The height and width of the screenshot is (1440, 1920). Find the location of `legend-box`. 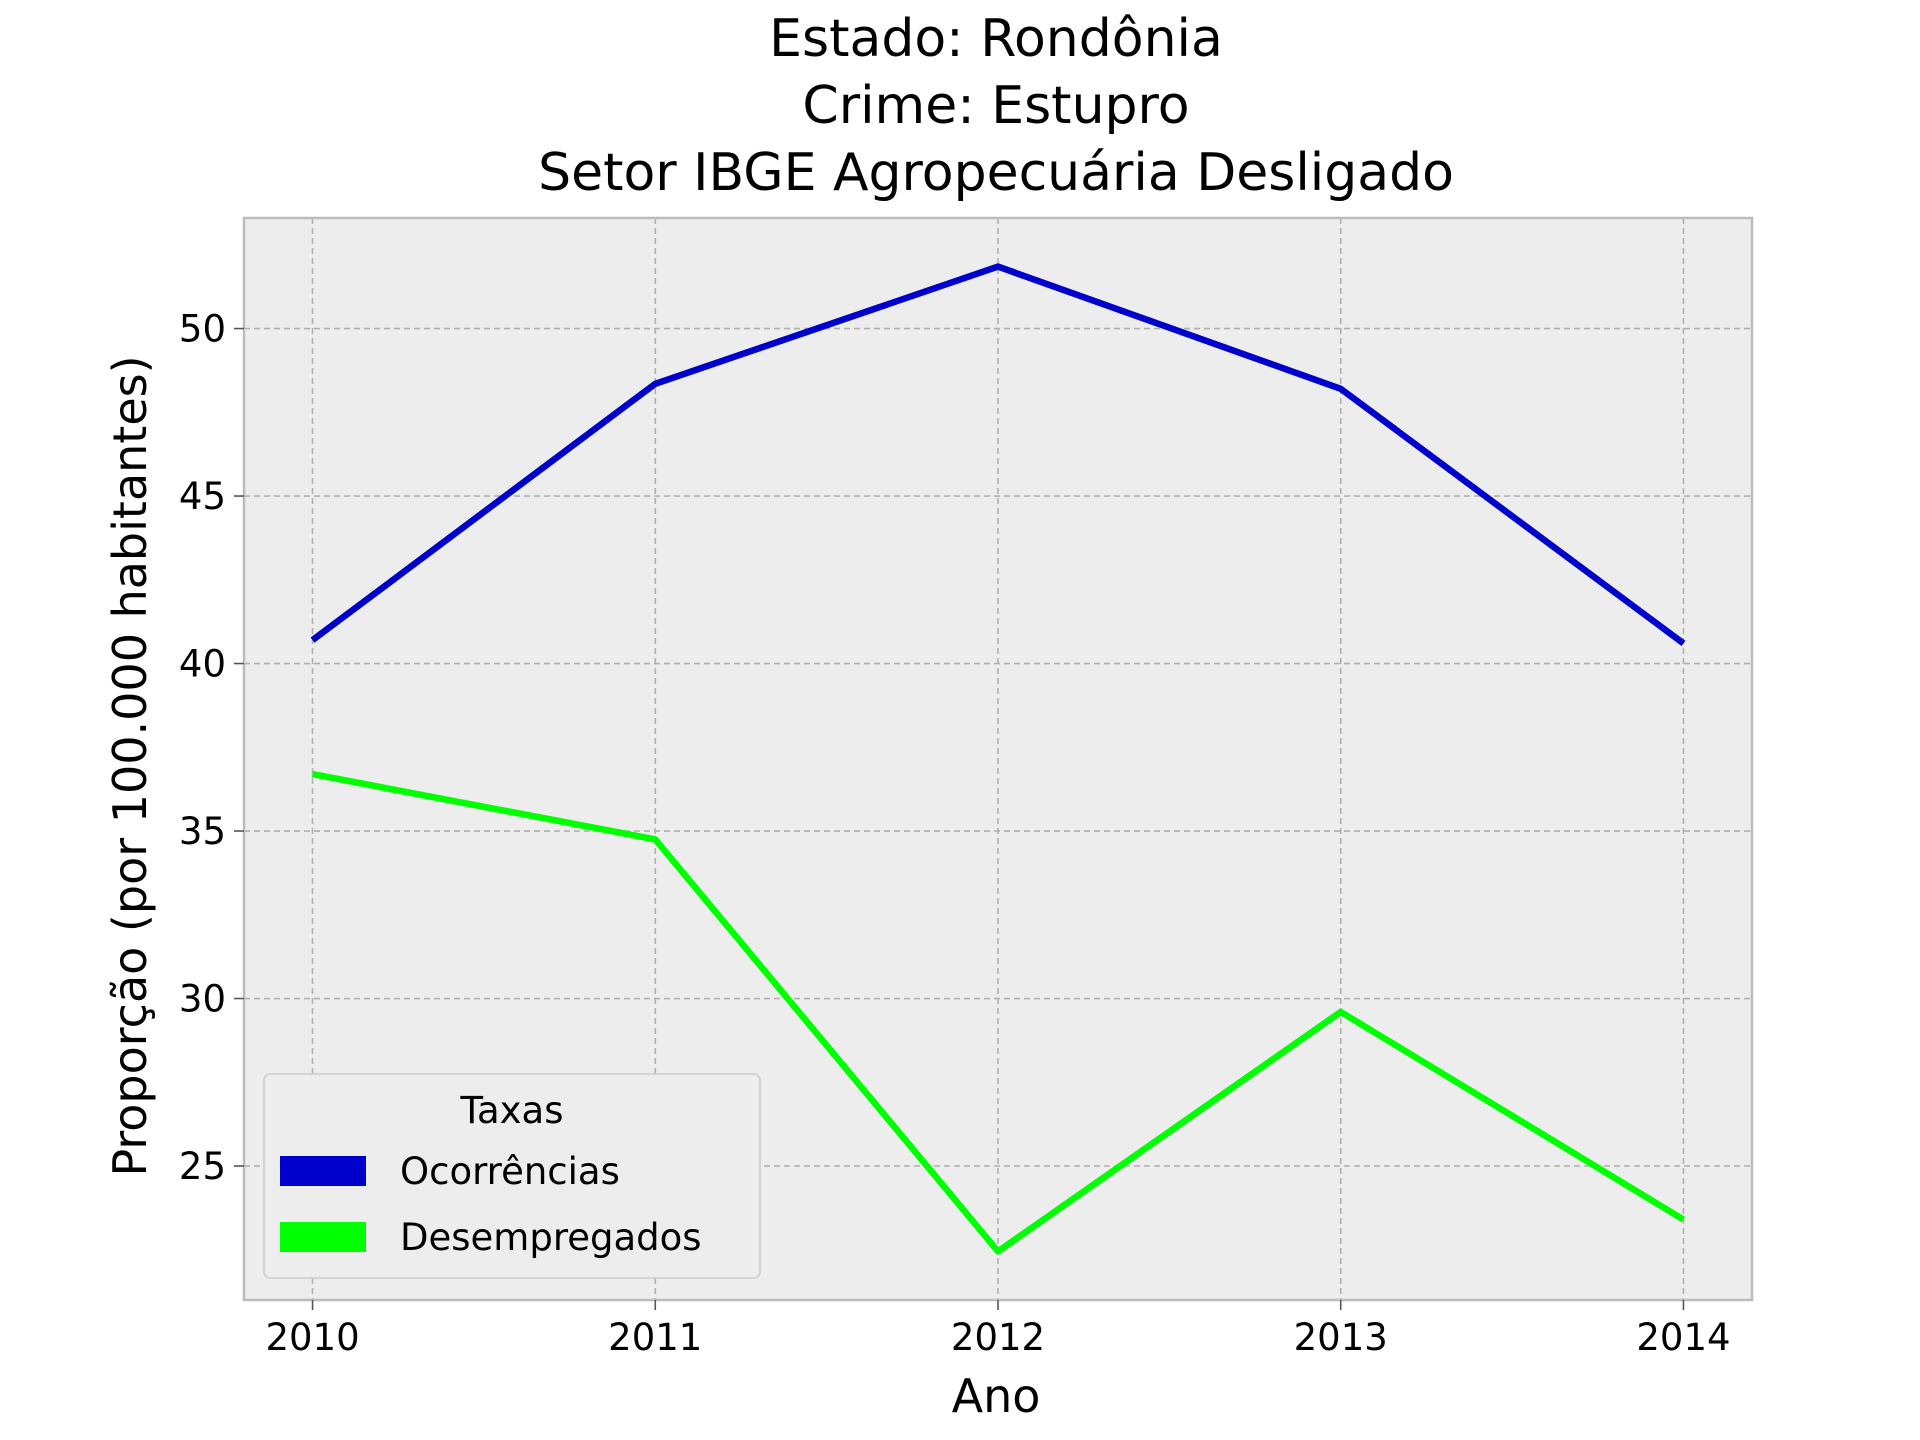

legend-box is located at coordinates (512, 1176).